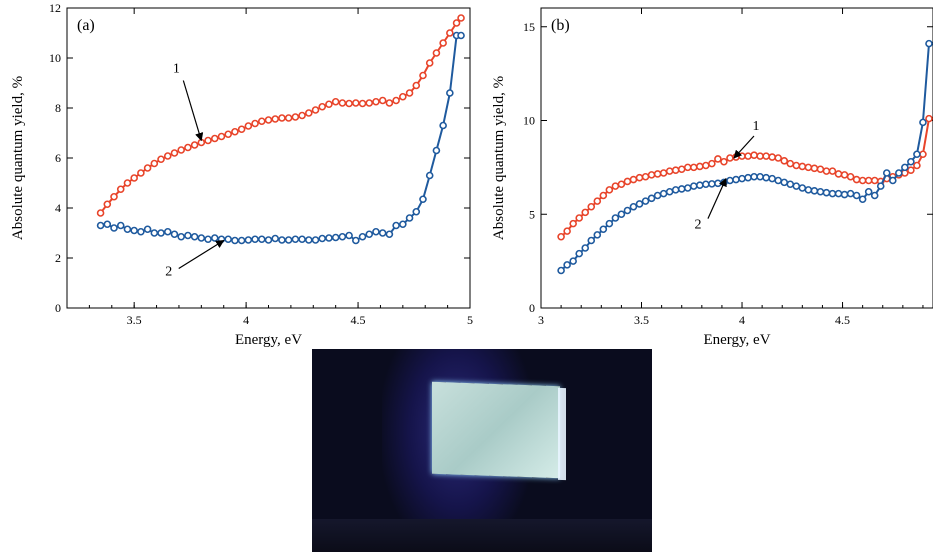 The image size is (933, 552). Describe the element at coordinates (541, 320) in the screenshot. I see `x-tick-label: 3` at that location.